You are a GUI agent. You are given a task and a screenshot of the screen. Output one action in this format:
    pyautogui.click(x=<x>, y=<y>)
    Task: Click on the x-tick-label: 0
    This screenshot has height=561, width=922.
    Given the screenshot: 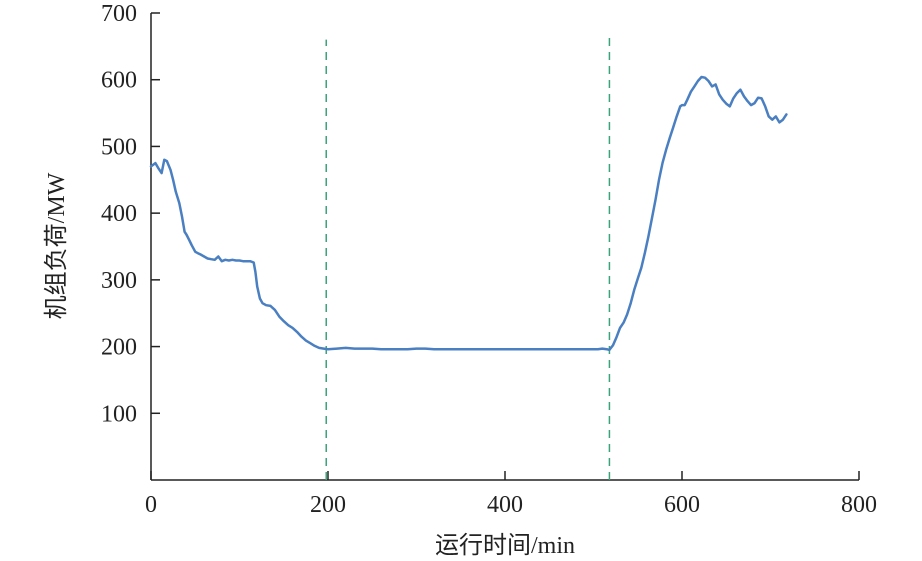 What is the action you would take?
    pyautogui.click(x=151, y=505)
    